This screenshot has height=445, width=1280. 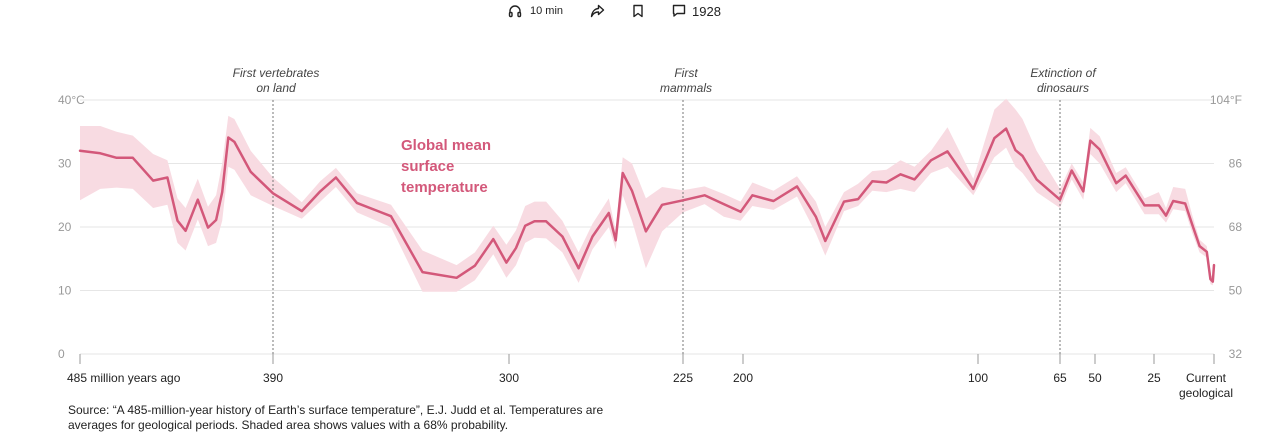 What do you see at coordinates (65, 227) in the screenshot?
I see `y-tick-label-left: 20` at bounding box center [65, 227].